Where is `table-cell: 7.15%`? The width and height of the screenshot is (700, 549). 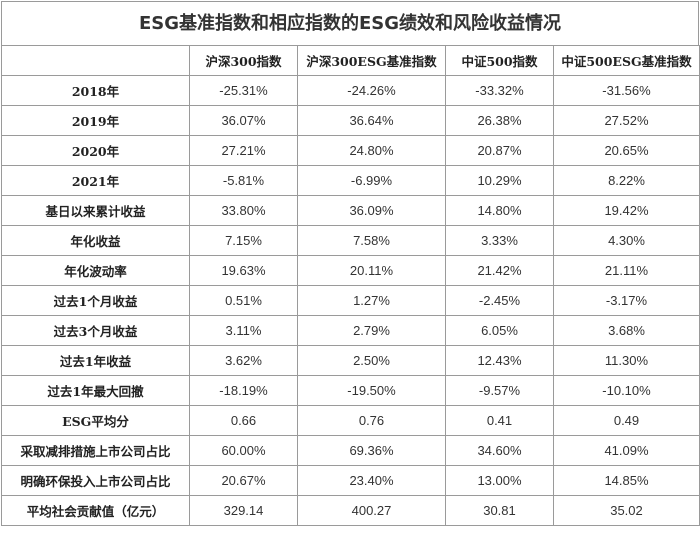
table-cell: 7.15% is located at coordinates (243, 240).